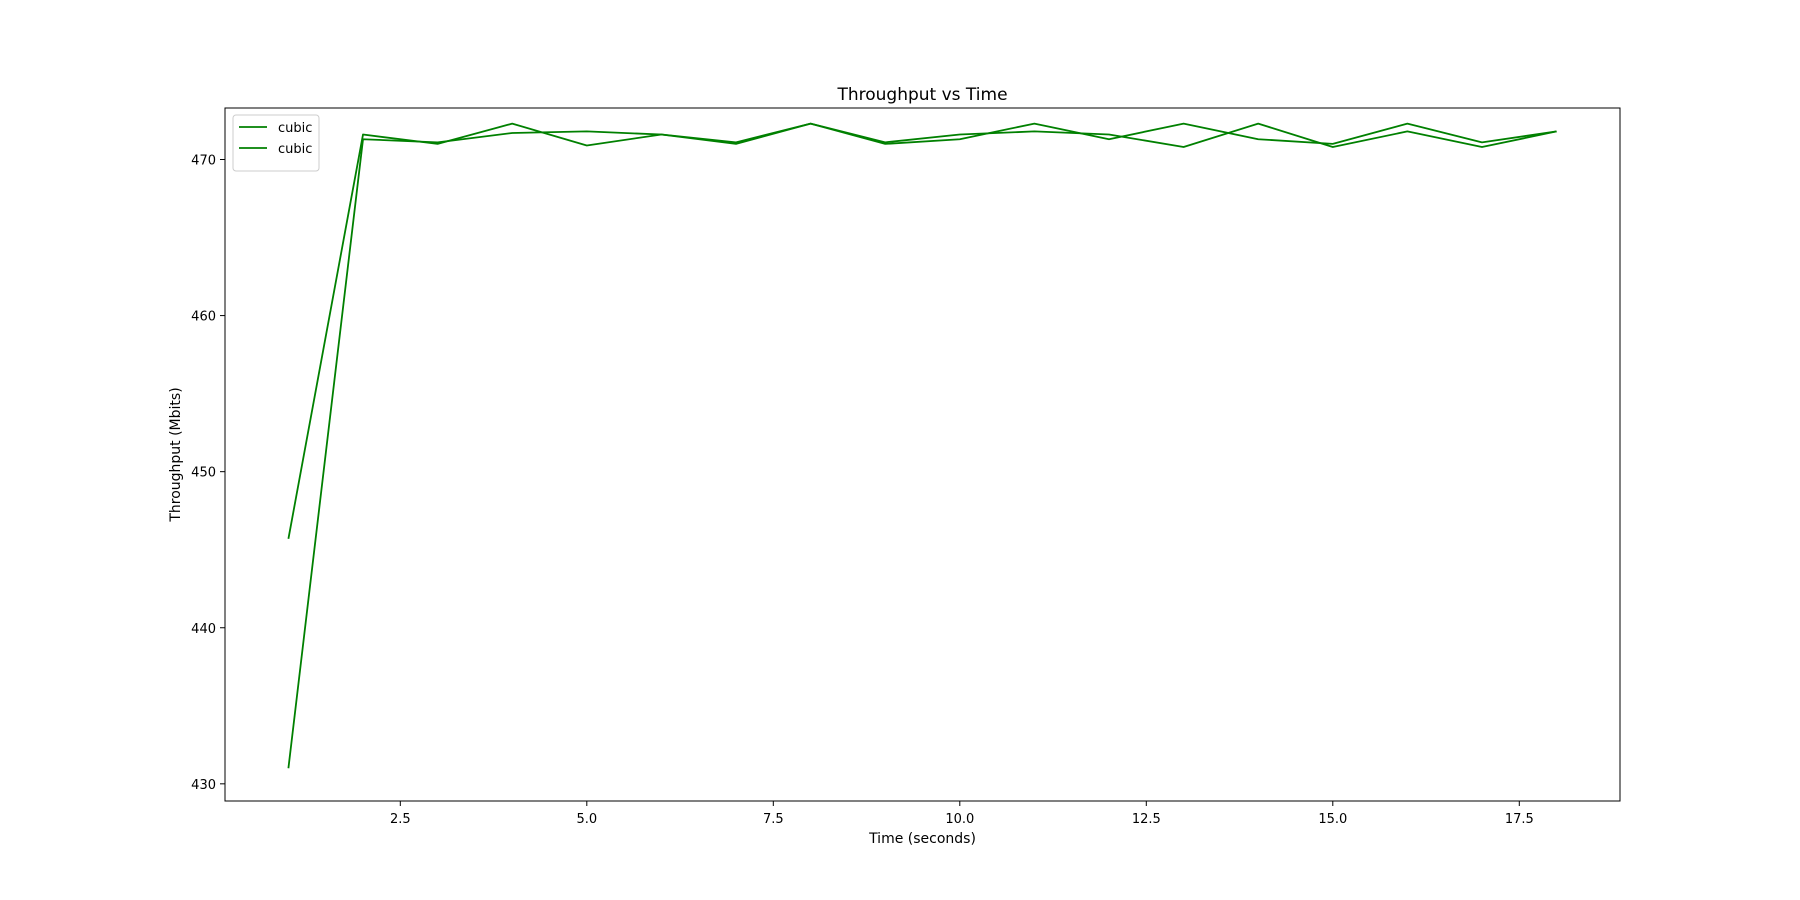 The height and width of the screenshot is (900, 1800). I want to click on y-tick-label: 440, so click(203, 629).